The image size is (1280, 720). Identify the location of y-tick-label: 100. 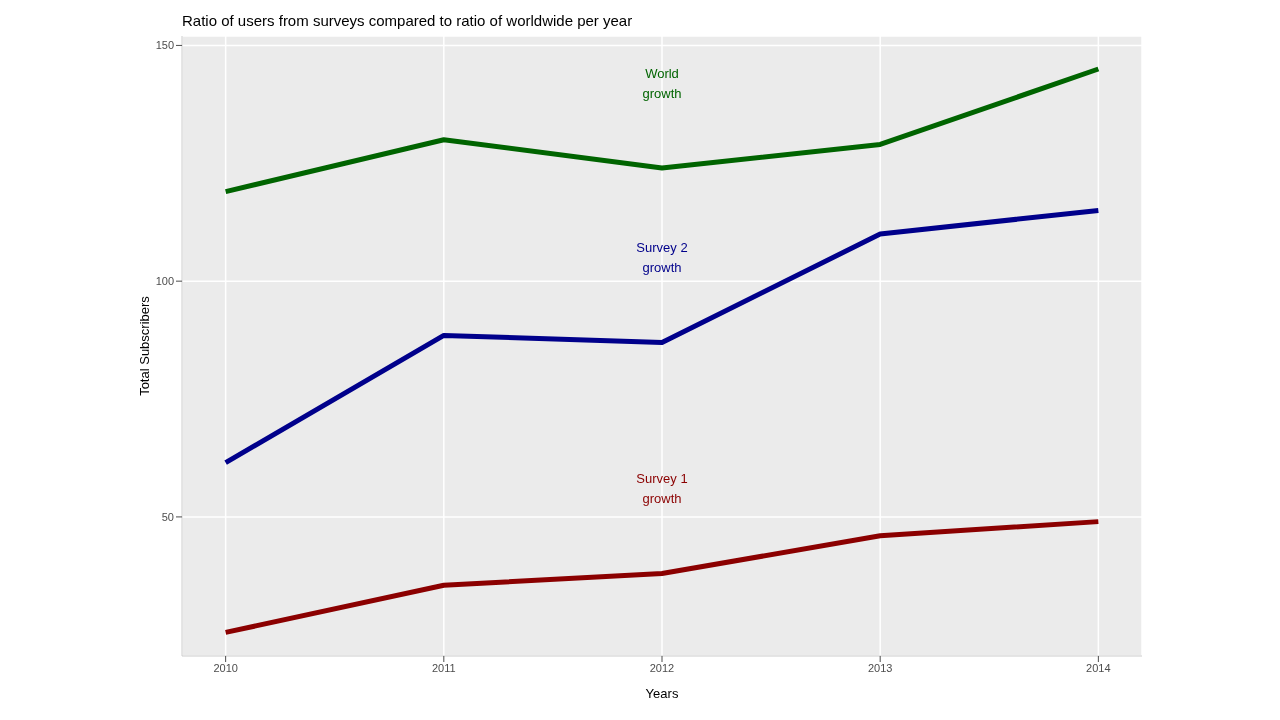
(164, 281).